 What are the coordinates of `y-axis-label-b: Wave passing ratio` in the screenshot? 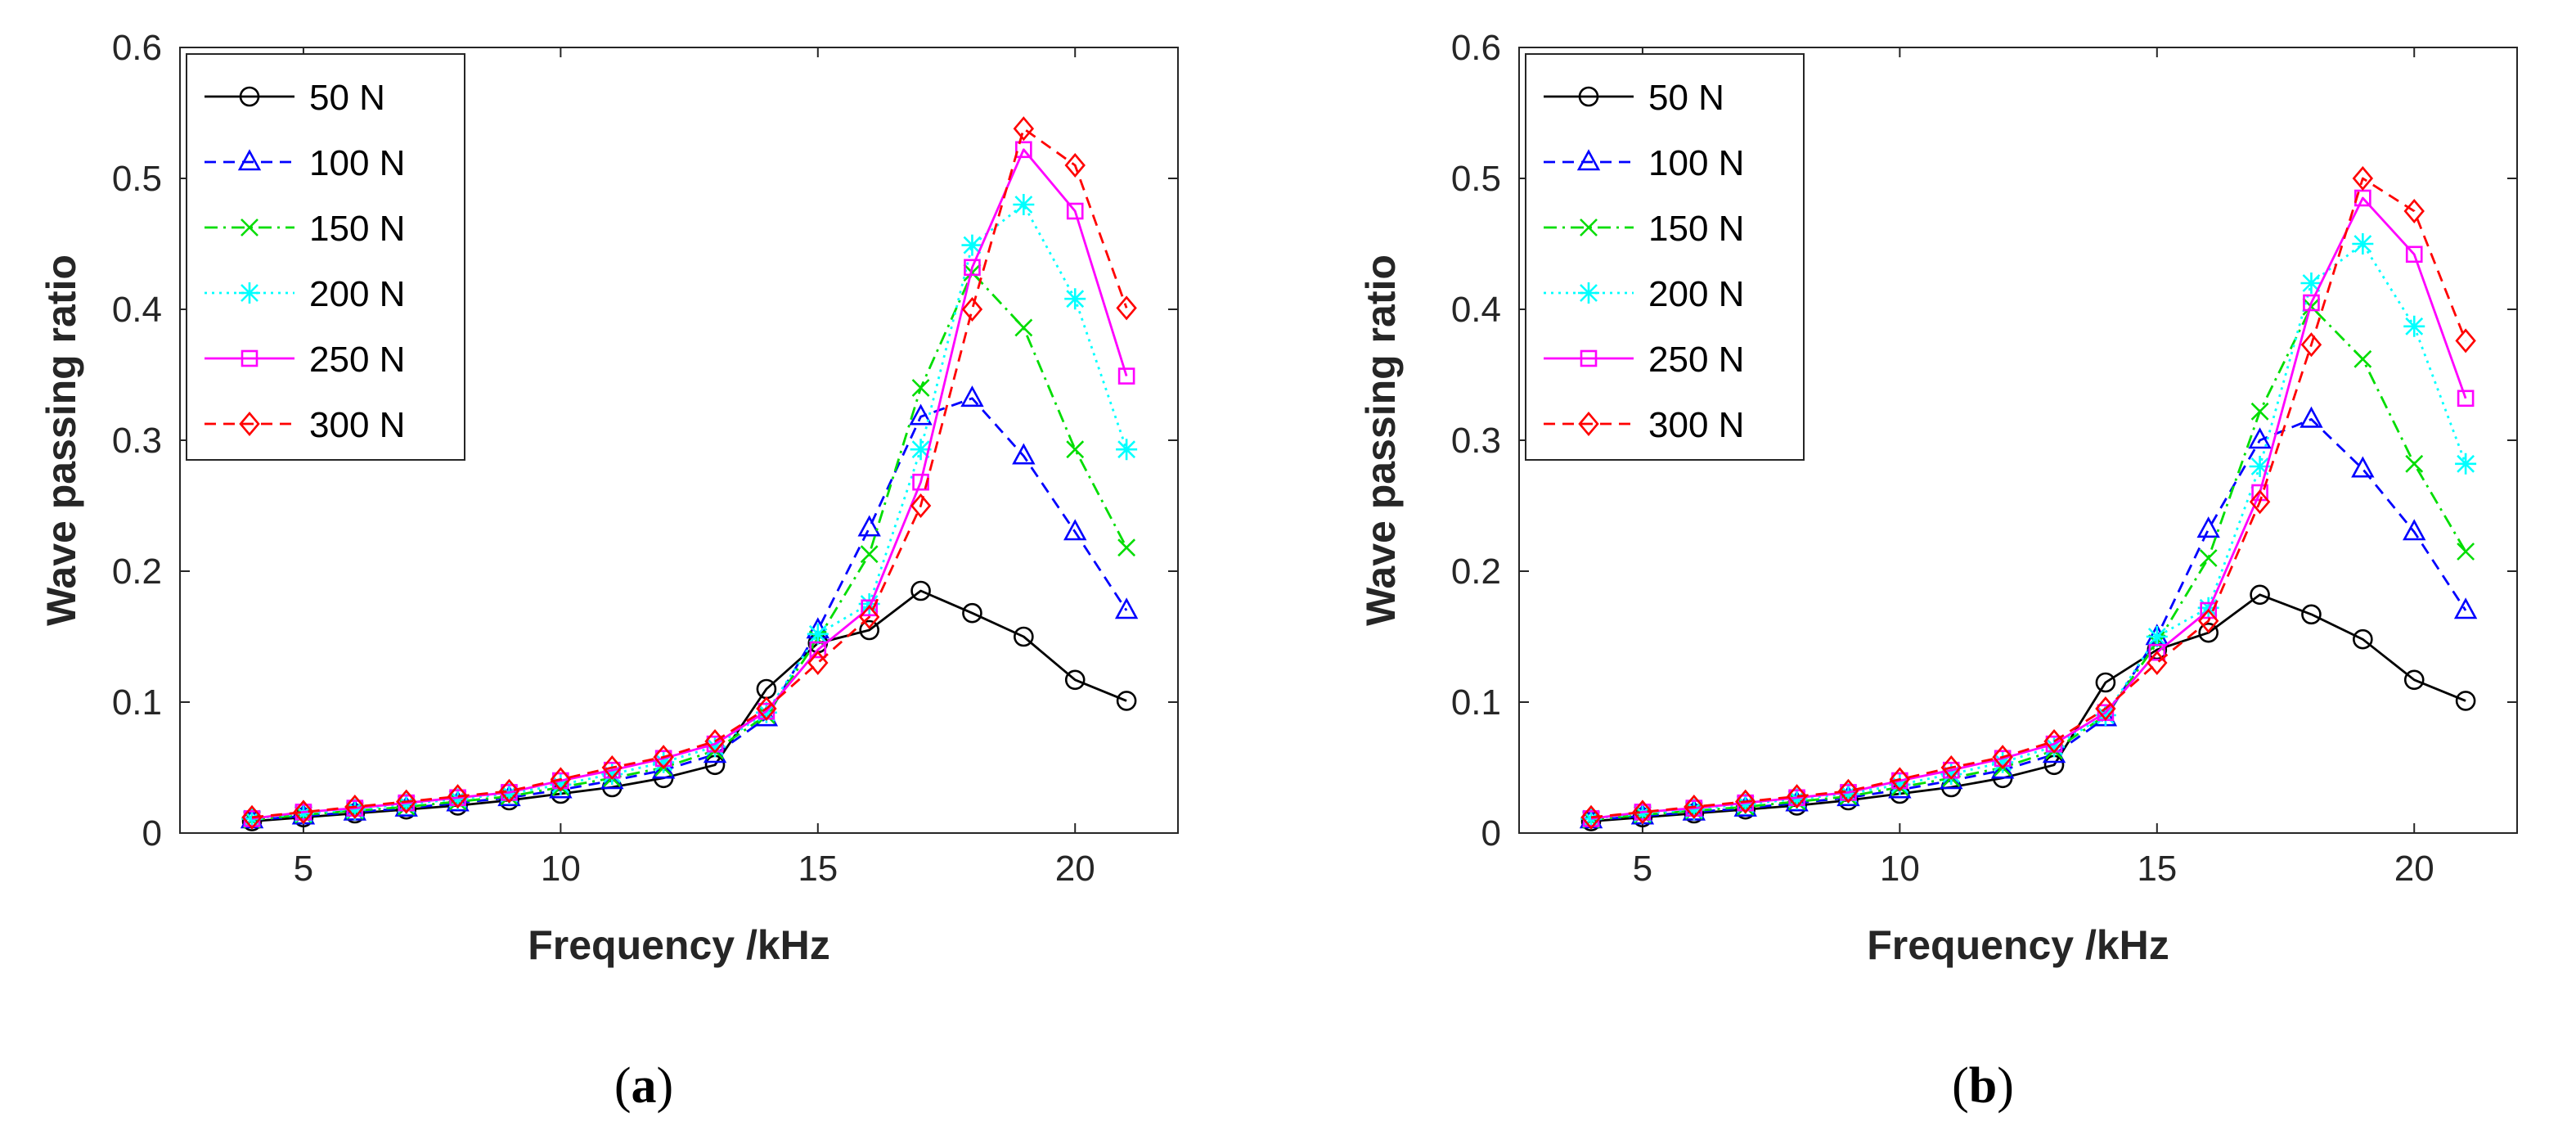 It's located at (1381, 440).